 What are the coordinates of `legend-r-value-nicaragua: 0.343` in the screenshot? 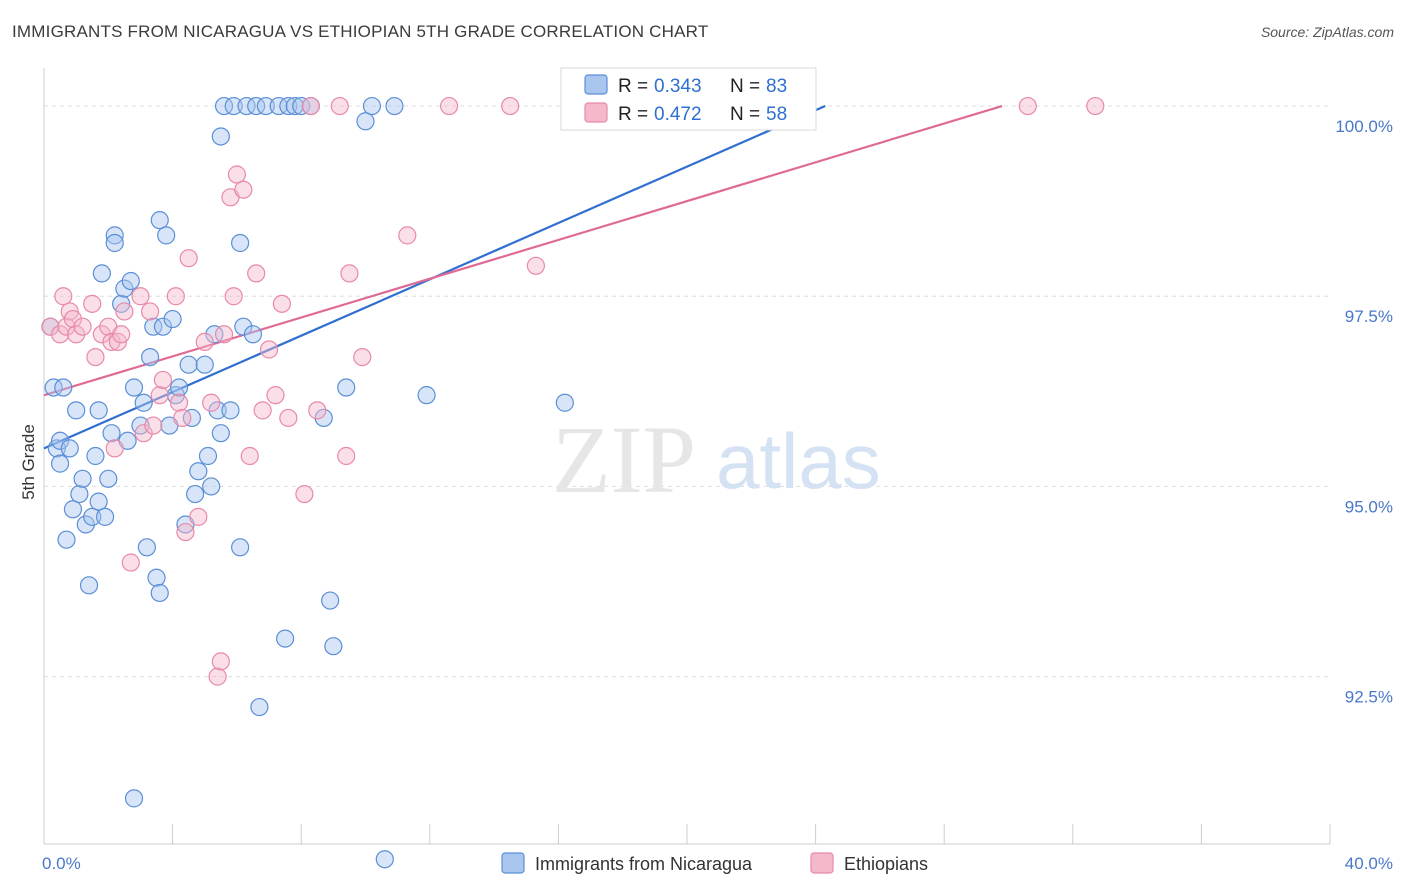 It's located at (678, 86).